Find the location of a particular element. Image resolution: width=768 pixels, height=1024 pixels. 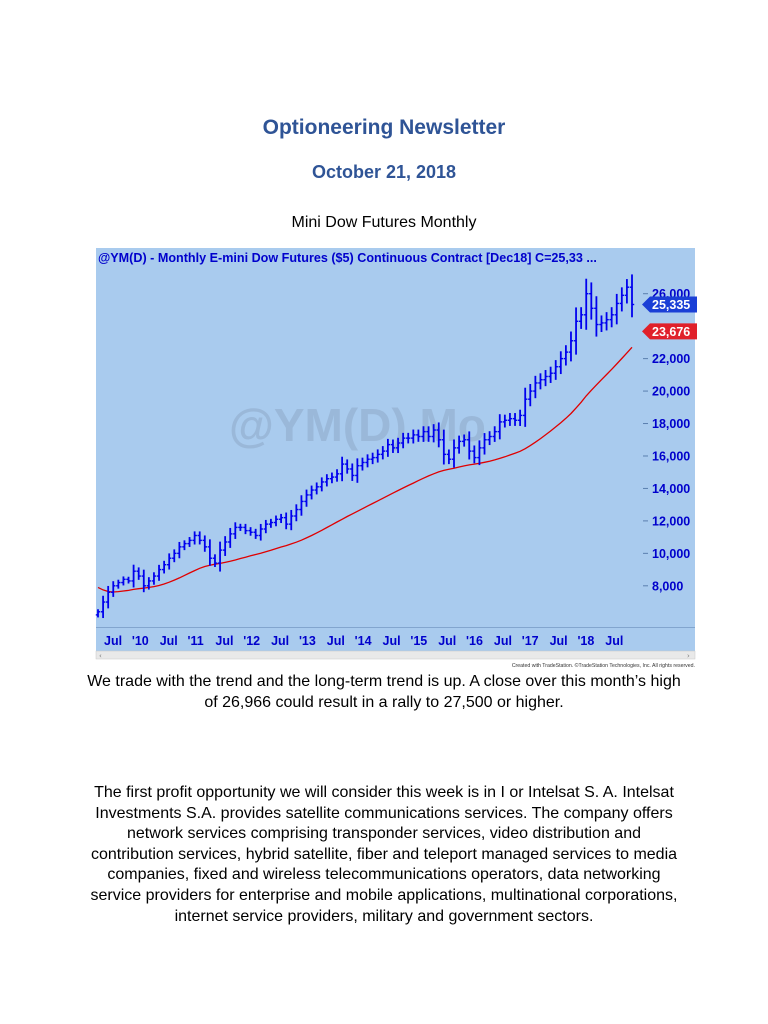

price-flags: 25,335 23,676 is located at coordinates (669, 318).